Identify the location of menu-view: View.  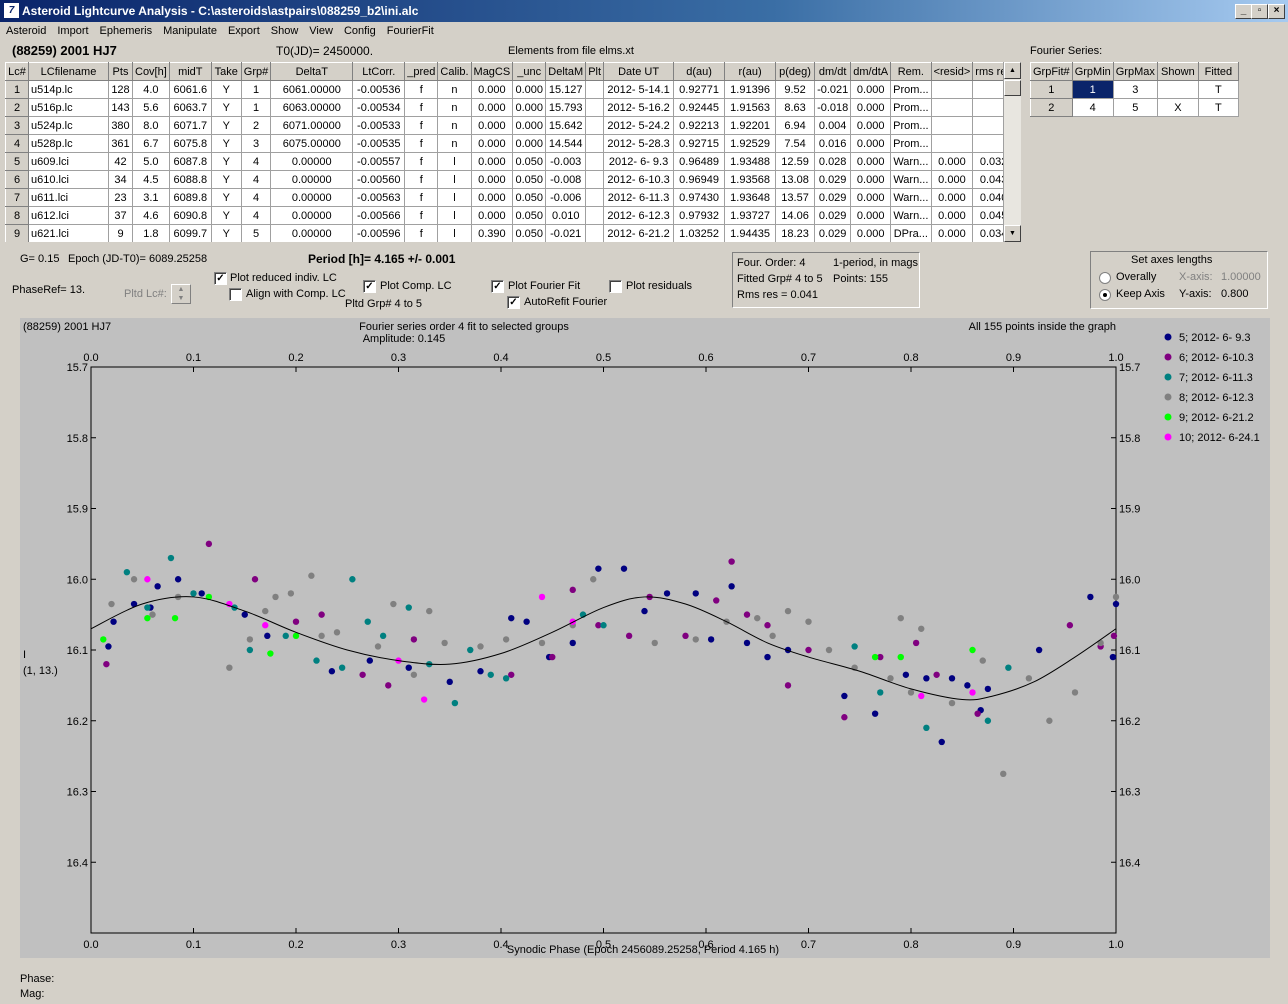
(321, 31).